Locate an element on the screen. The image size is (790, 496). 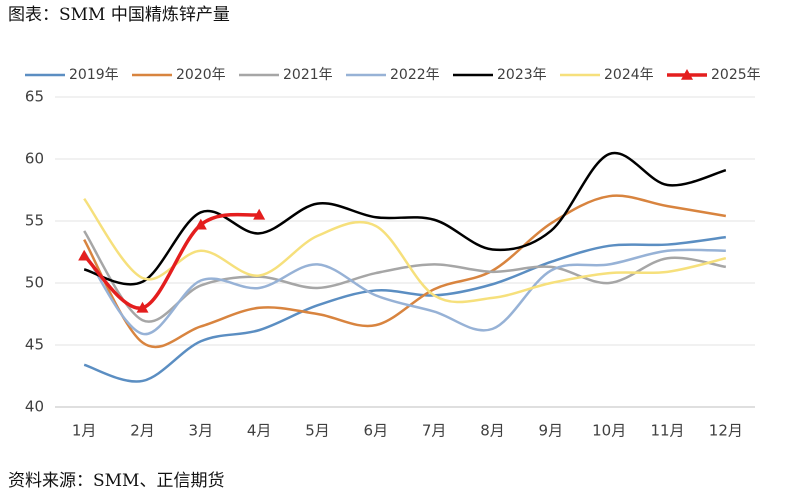
x-tick-label: 7月 is located at coordinates (434, 431).